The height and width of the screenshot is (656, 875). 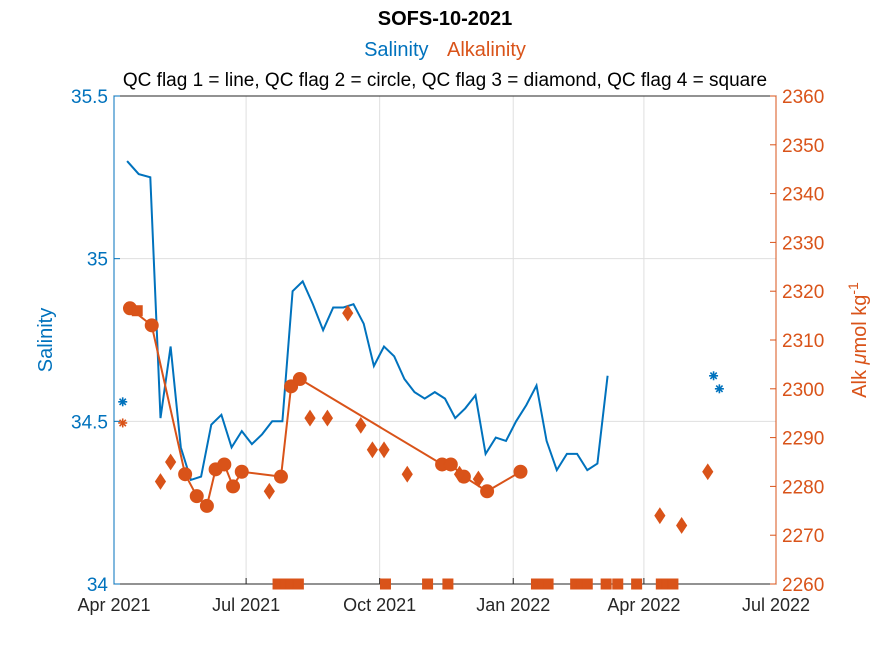 What do you see at coordinates (776, 605) in the screenshot?
I see `x-tick-label: Jul 2022` at bounding box center [776, 605].